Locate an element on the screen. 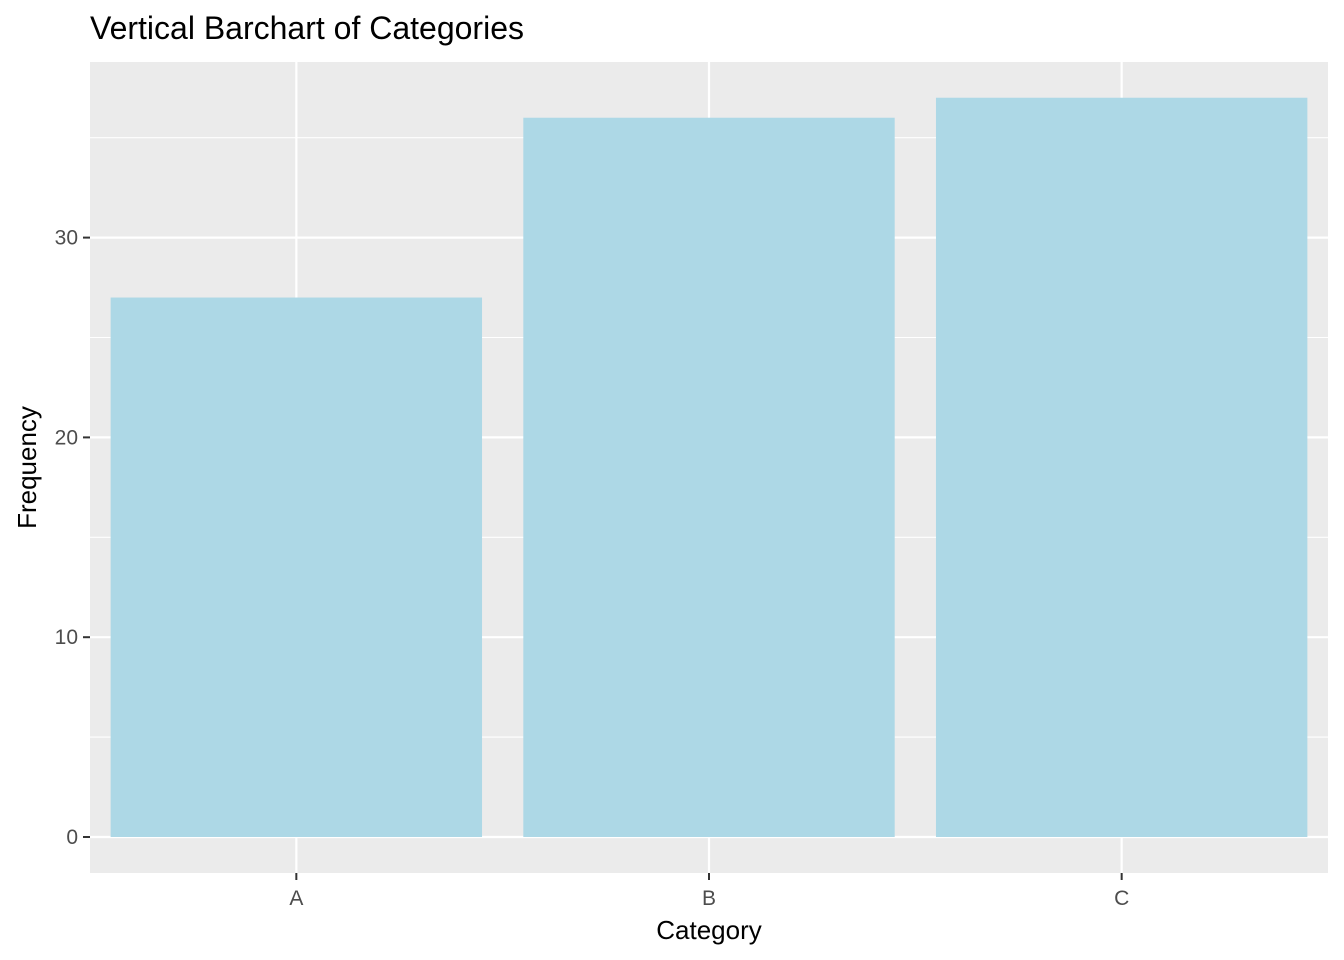 The height and width of the screenshot is (960, 1344). y-axis: 0 10 20 30 is located at coordinates (72, 538).